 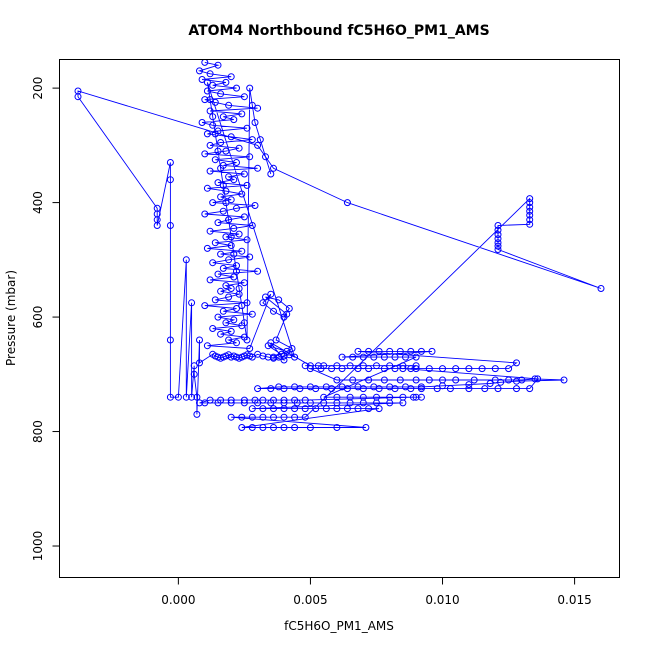 What do you see at coordinates (338, 31) in the screenshot?
I see `chart-title: ATOM4 Northbound fC5H6O_PM1_AMS` at bounding box center [338, 31].